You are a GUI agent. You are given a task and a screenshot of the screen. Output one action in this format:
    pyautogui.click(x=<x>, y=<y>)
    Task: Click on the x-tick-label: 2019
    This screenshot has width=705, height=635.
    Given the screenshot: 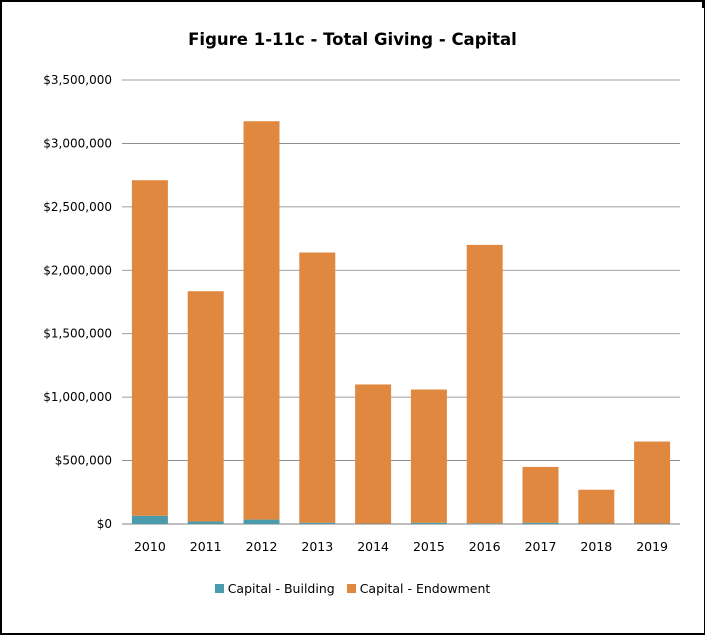 What is the action you would take?
    pyautogui.click(x=652, y=546)
    